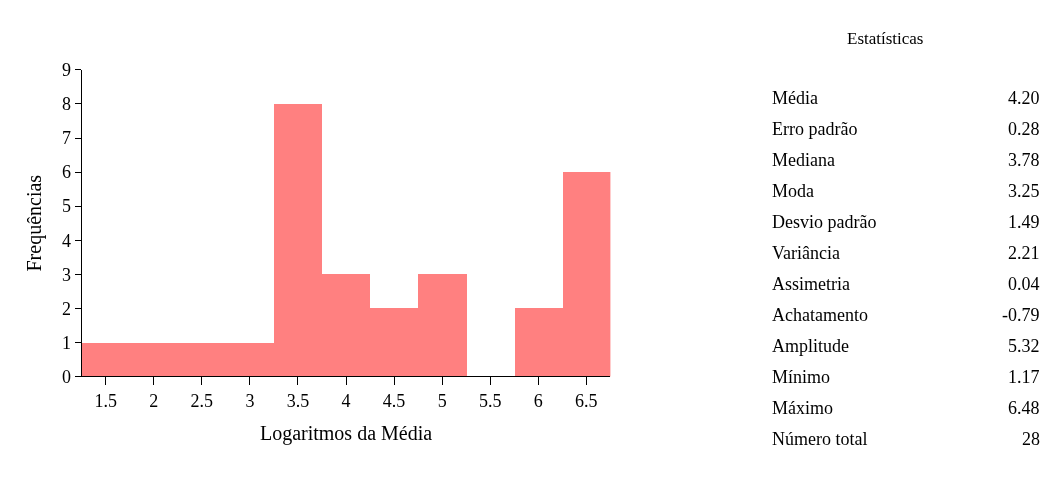  I want to click on y-tick-label: 6, so click(67, 172).